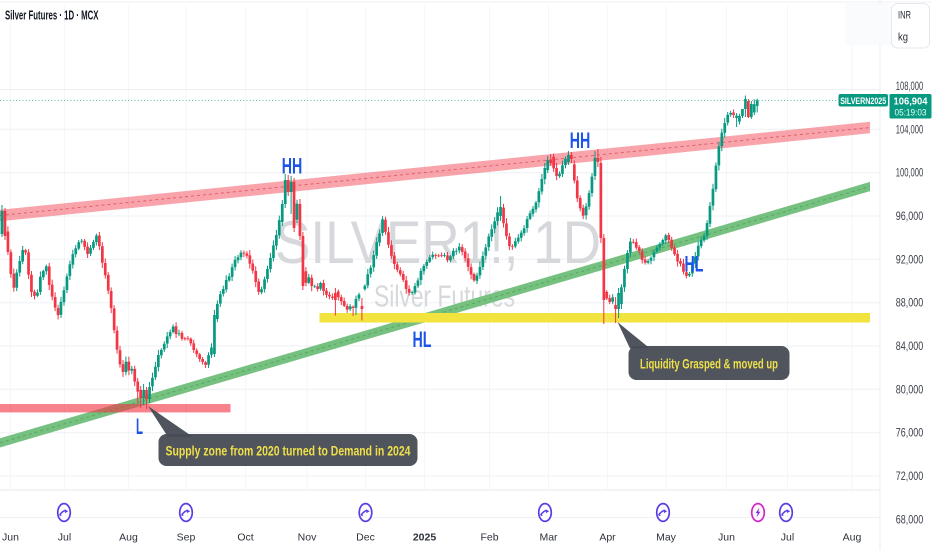 The height and width of the screenshot is (555, 932). Describe the element at coordinates (910, 519) in the screenshot. I see `svg-text: 68,000` at that location.